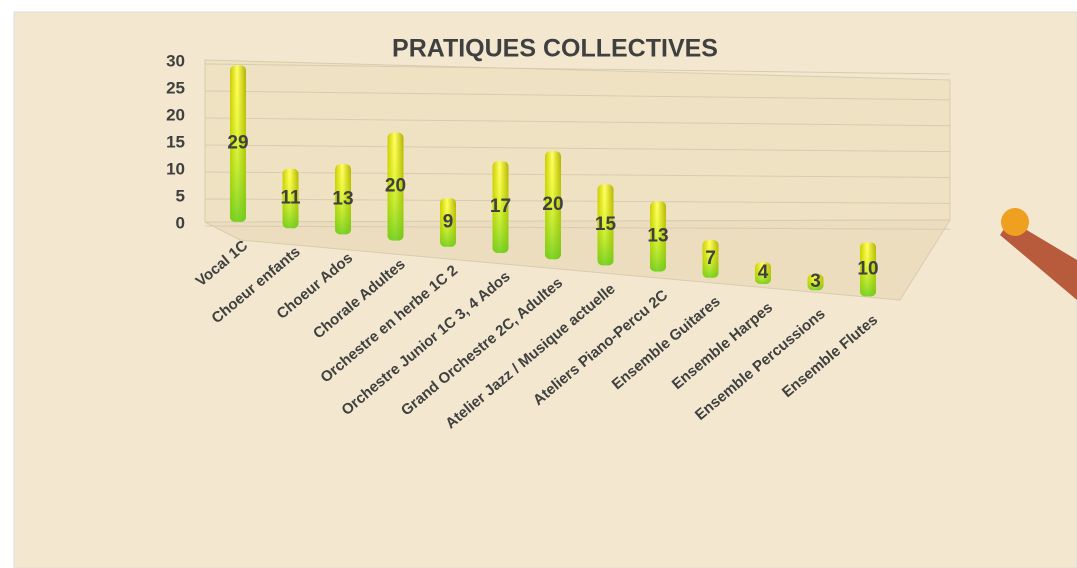 This screenshot has width=1077, height=568. I want to click on value-label: 9, so click(448, 222).